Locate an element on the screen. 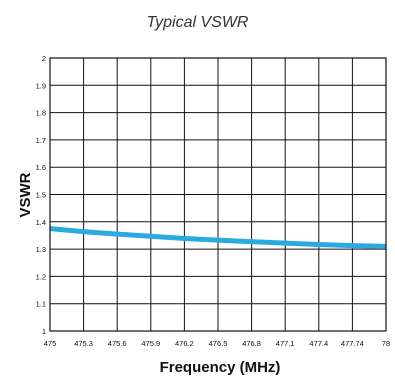 Image resolution: width=395 pixels, height=378 pixels. y-tick-label: 1.7 is located at coordinates (41, 140).